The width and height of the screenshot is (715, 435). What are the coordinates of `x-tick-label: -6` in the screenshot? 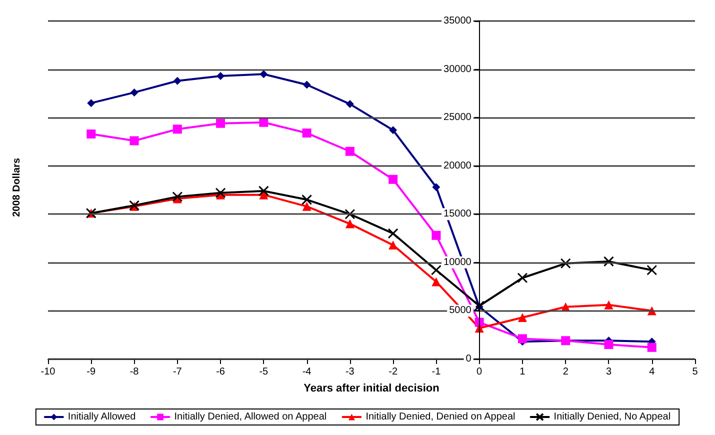 It's located at (221, 372).